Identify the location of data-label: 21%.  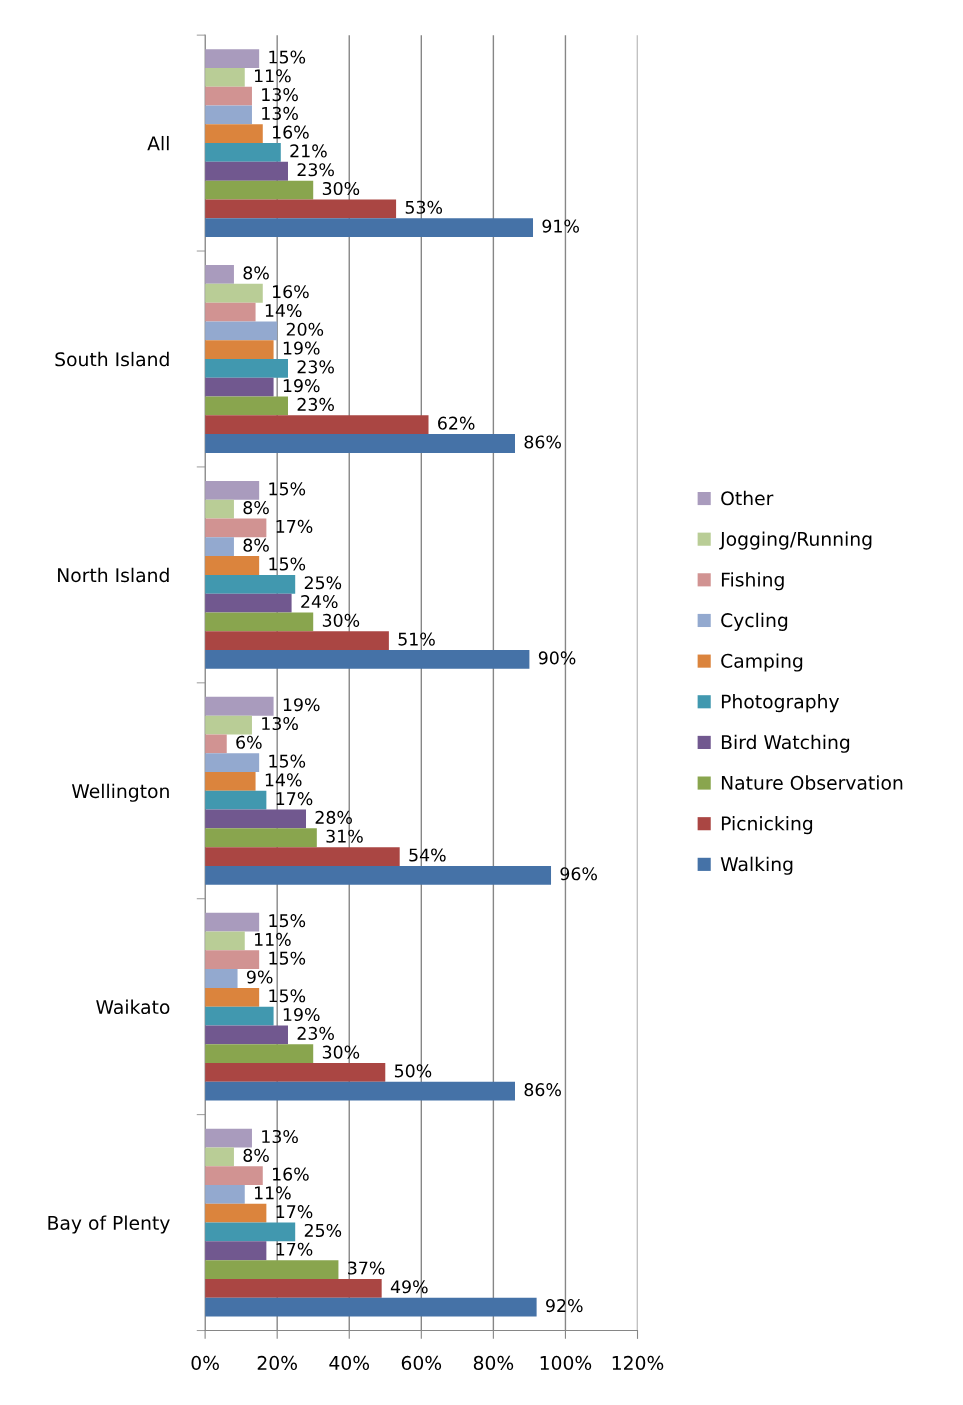
(308, 151).